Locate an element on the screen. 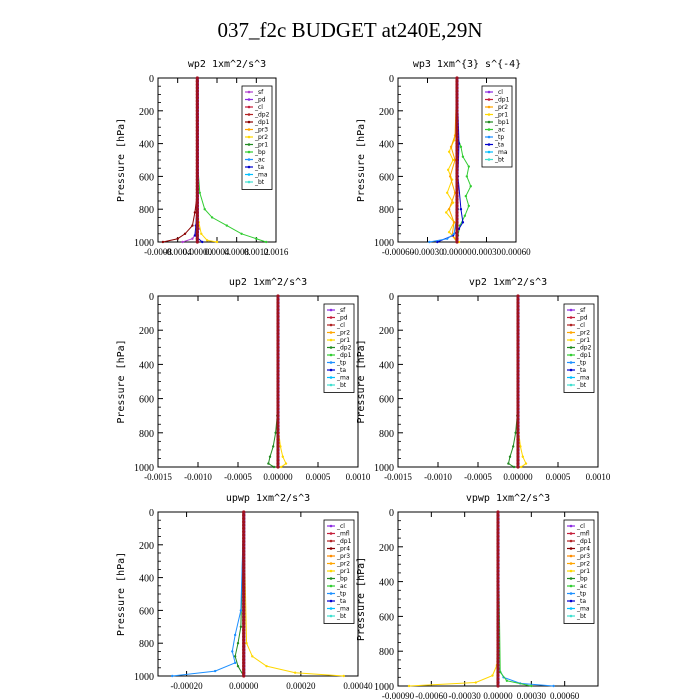 This screenshot has height=700, width=700. legend-label: _ta is located at coordinates (259, 167).